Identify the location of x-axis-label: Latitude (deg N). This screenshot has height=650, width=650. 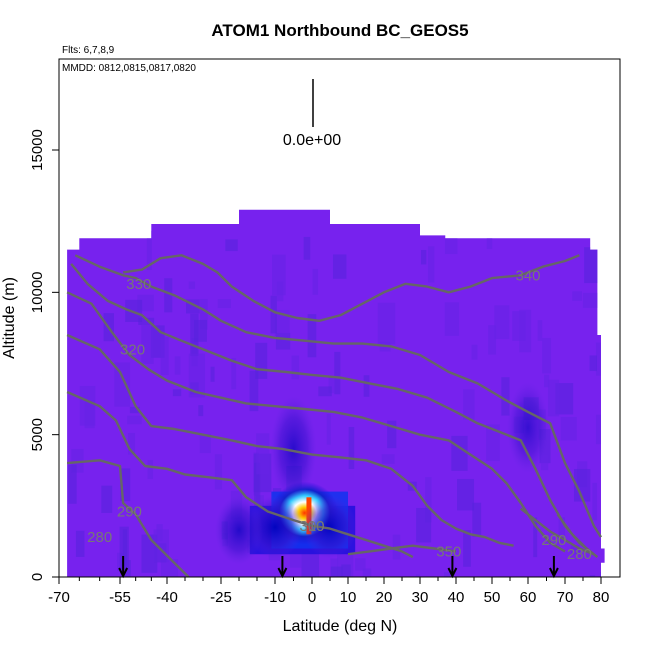
(340, 626).